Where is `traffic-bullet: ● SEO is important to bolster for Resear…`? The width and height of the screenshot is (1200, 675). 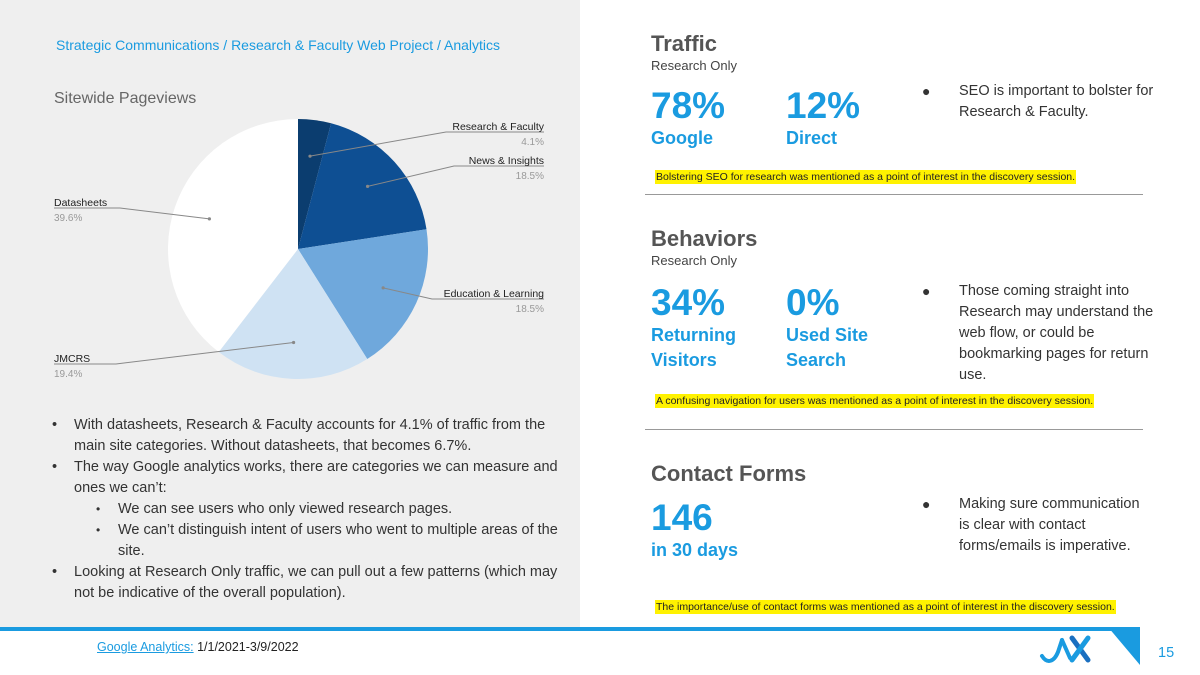 traffic-bullet: ● SEO is important to bolster for Resear… is located at coordinates (1038, 102).